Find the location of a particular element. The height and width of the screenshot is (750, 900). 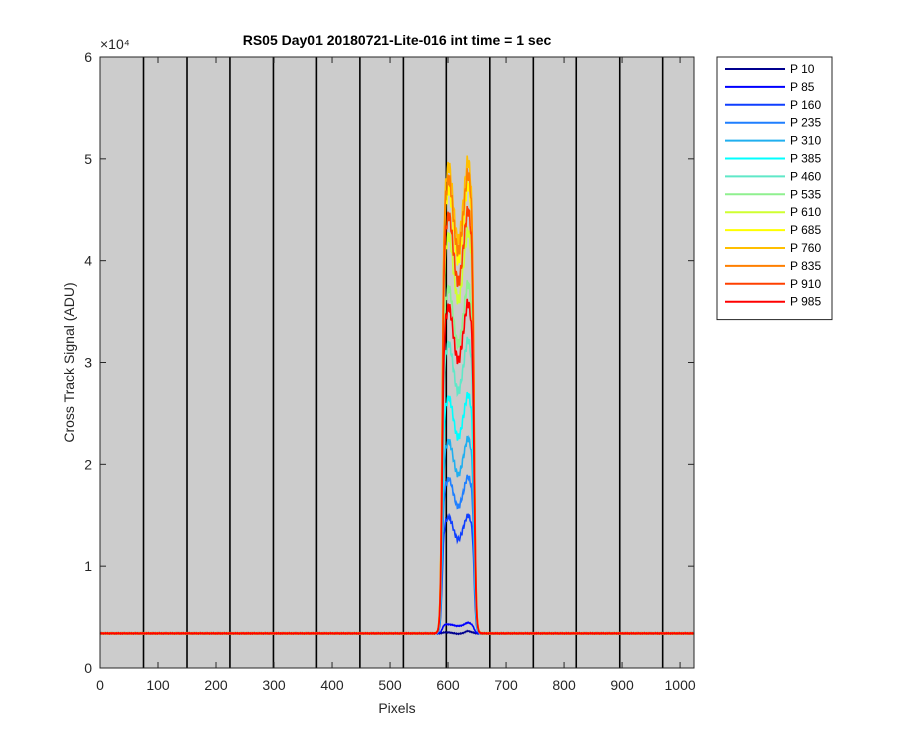

x-tick-label: 300 is located at coordinates (274, 685).